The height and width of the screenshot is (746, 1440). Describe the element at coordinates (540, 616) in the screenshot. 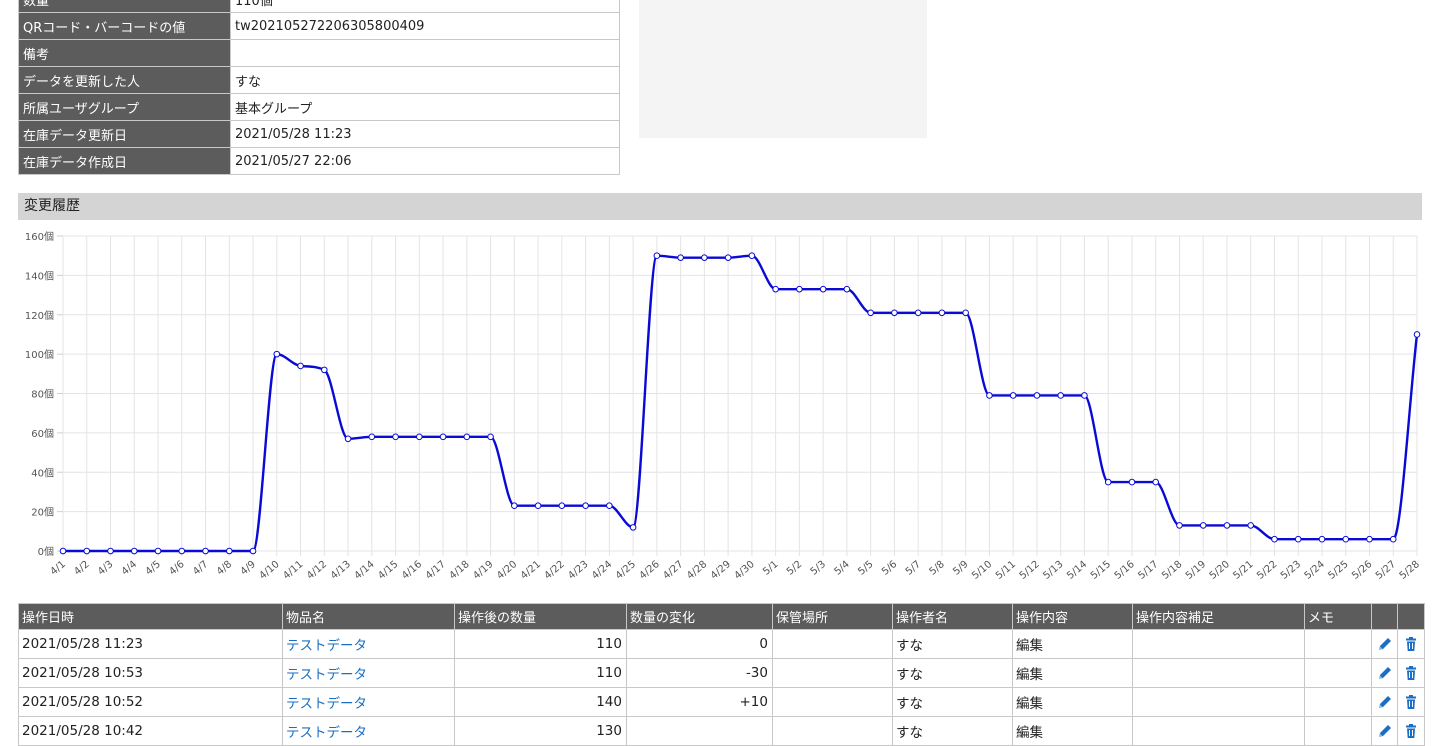

I see `column-header: 操作後の数量` at that location.